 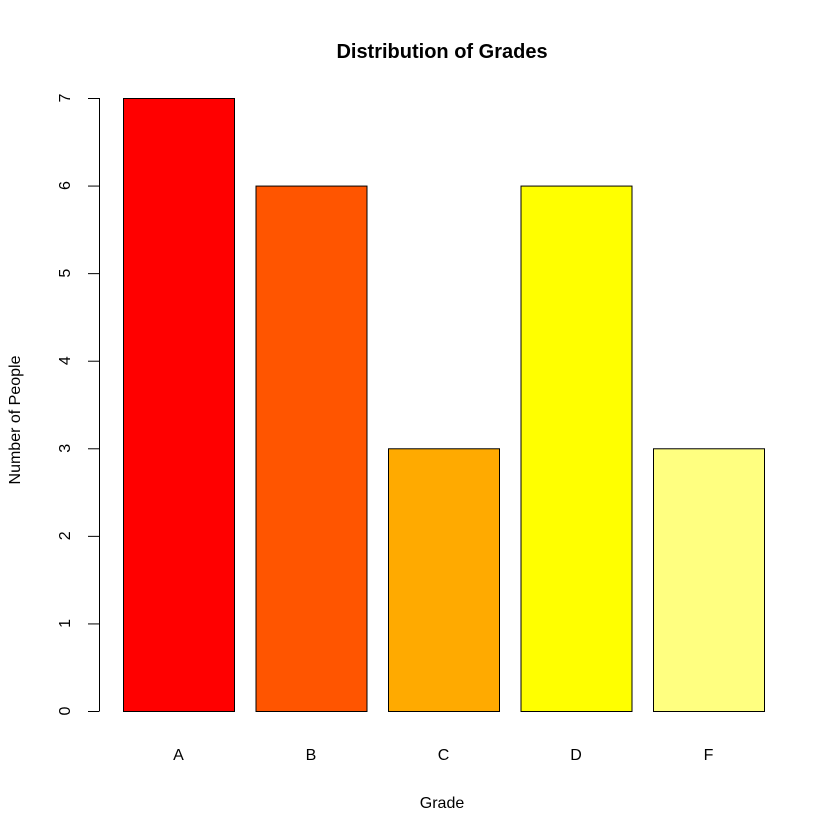 What do you see at coordinates (65, 185) in the screenshot?
I see `y-tick-label-6: 6` at bounding box center [65, 185].